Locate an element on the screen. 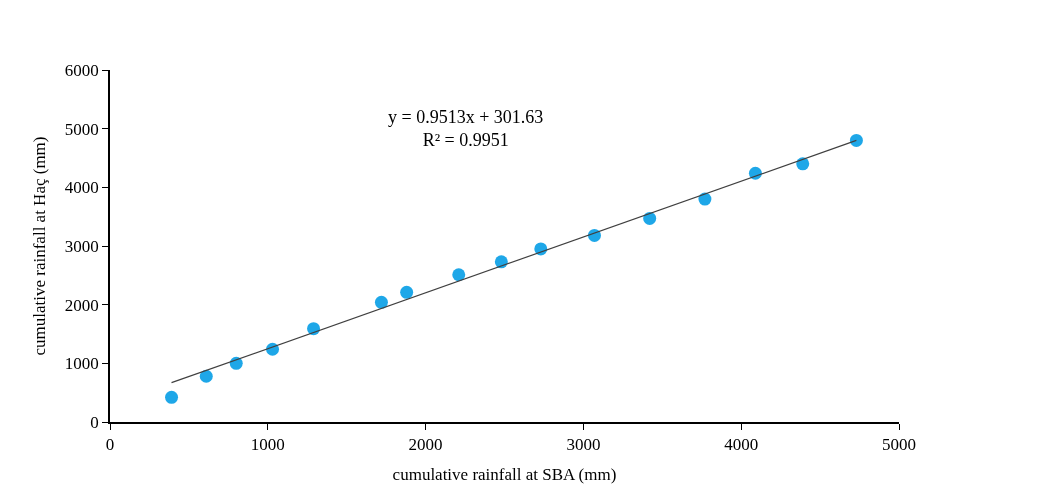  y-tick-label: 2000 is located at coordinates (81, 305).